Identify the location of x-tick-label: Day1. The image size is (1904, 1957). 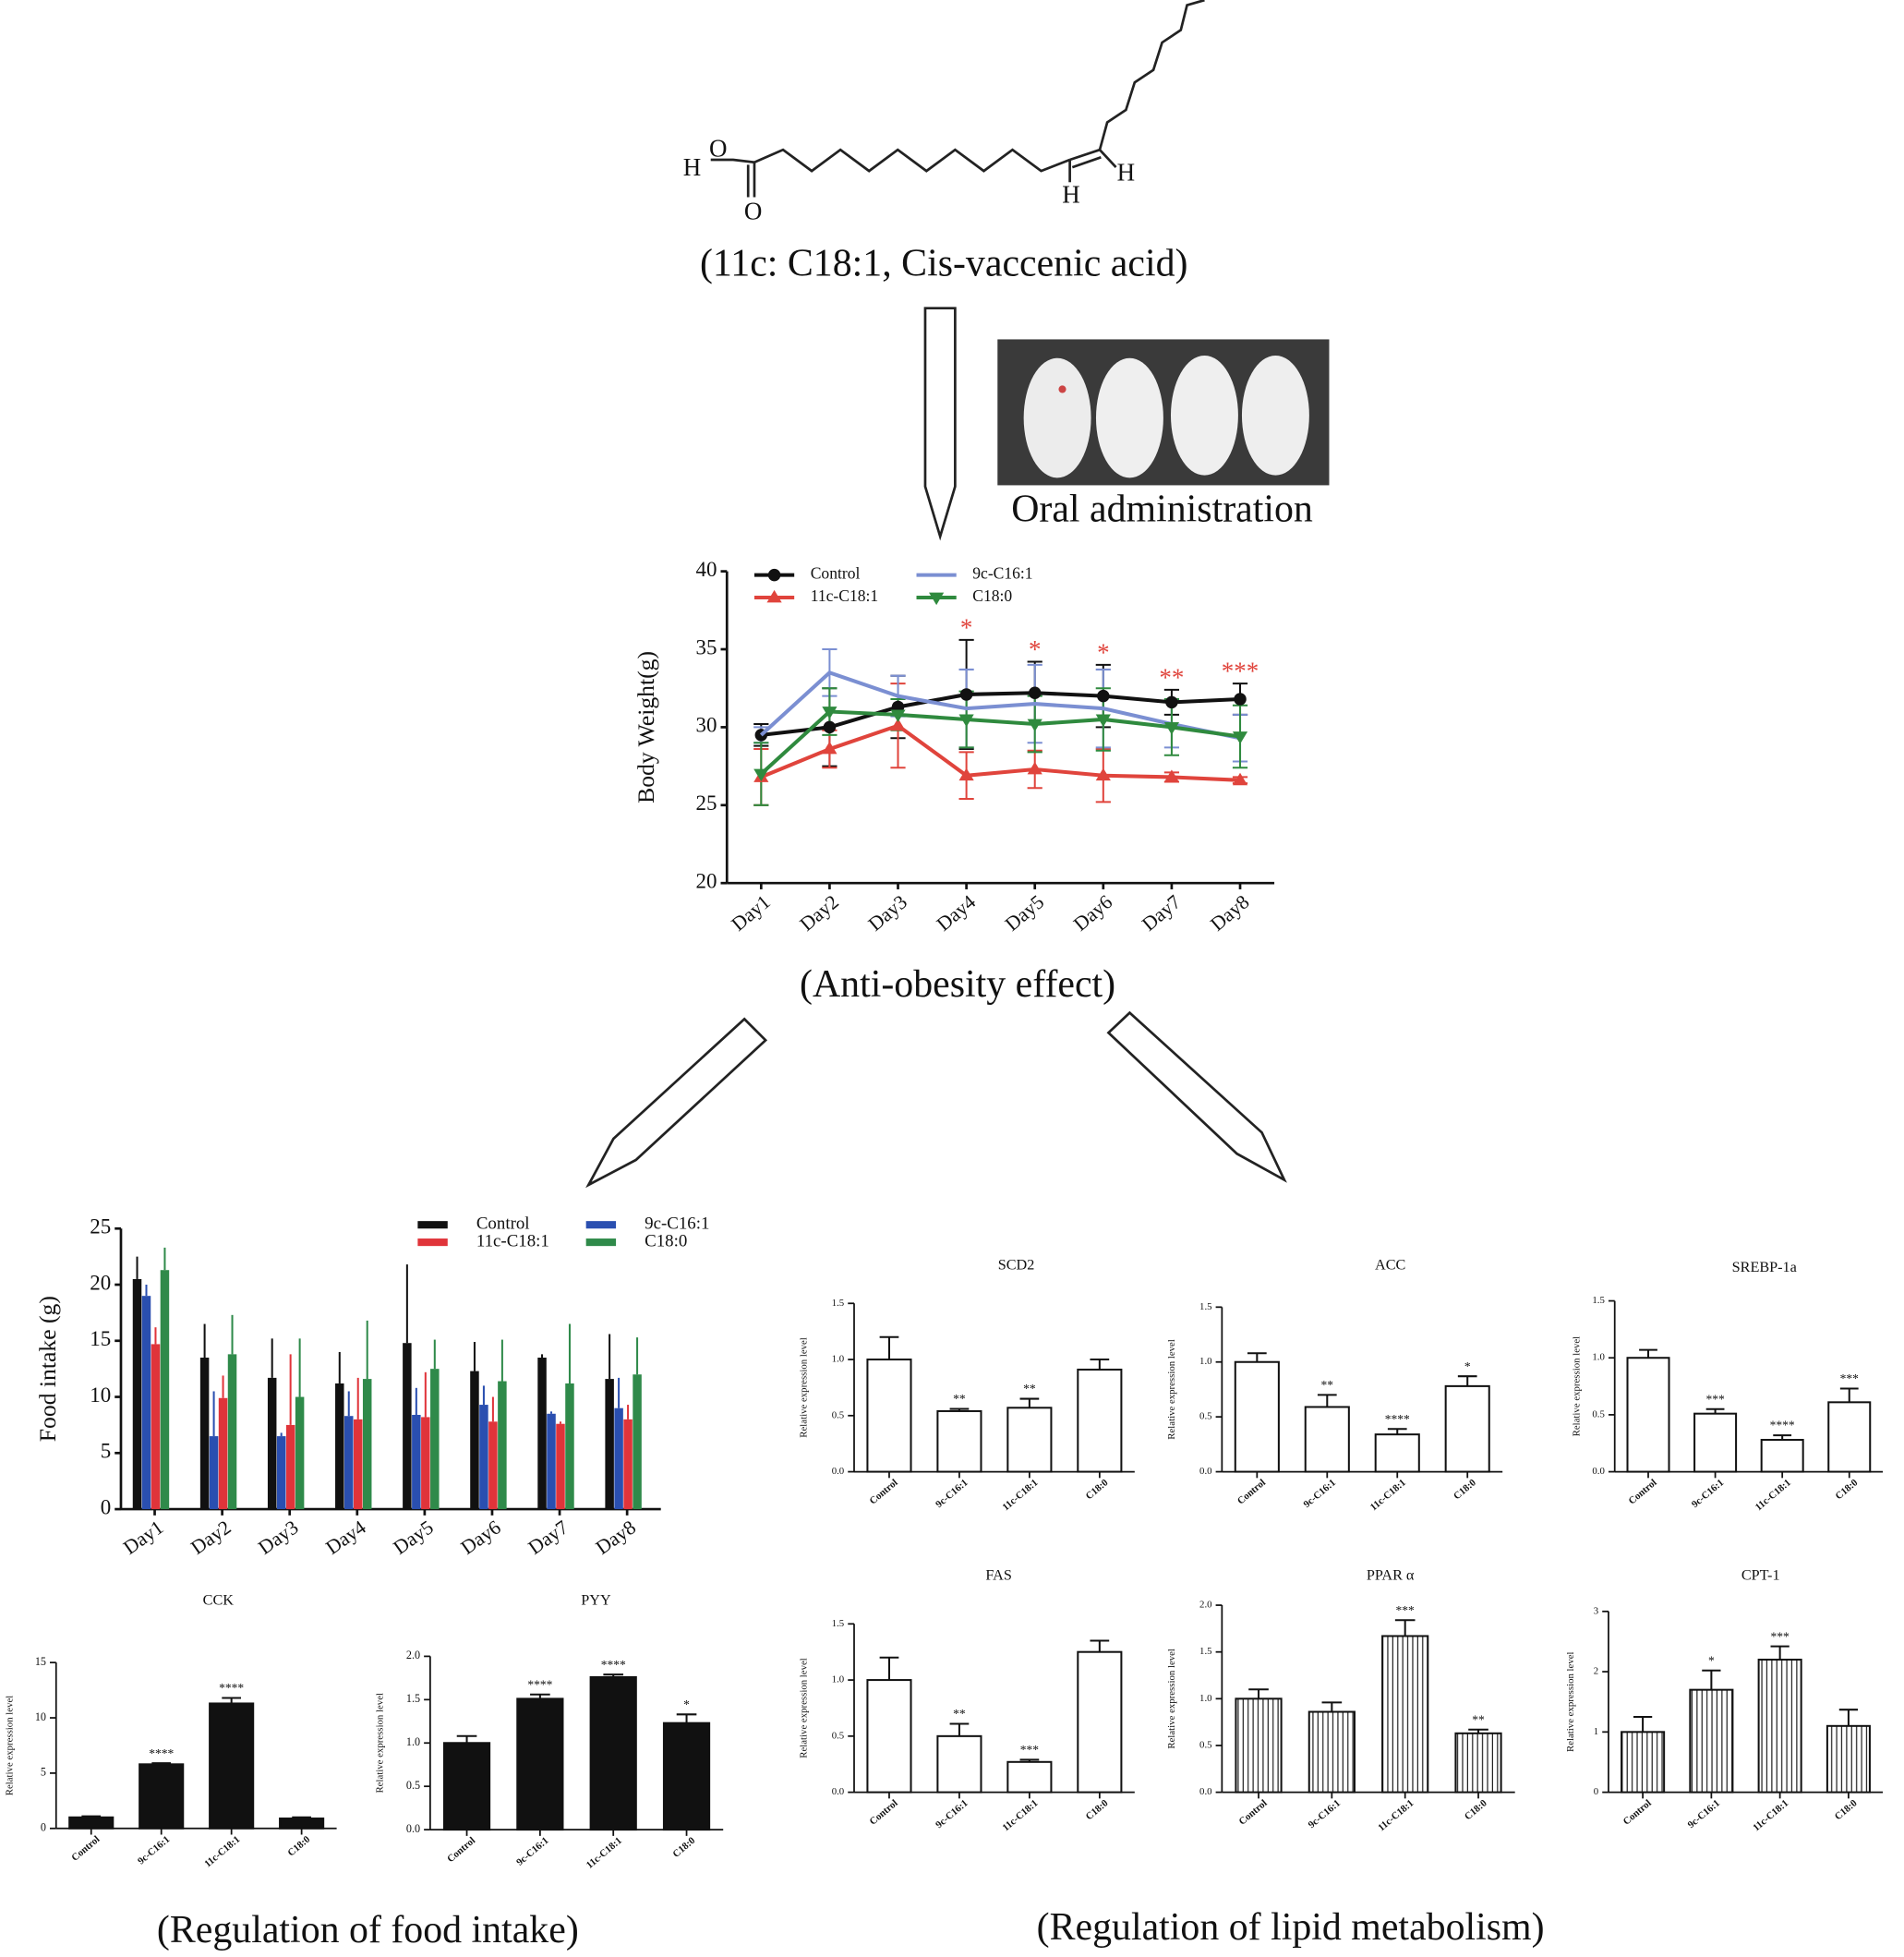
(751, 912).